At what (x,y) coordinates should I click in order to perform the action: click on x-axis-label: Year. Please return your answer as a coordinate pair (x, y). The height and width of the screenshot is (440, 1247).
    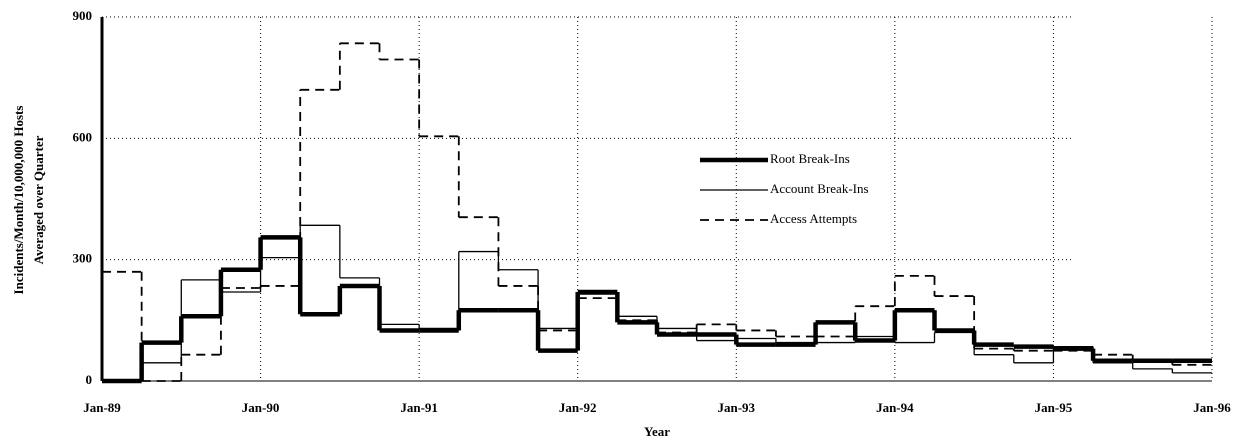
    Looking at the image, I should click on (657, 431).